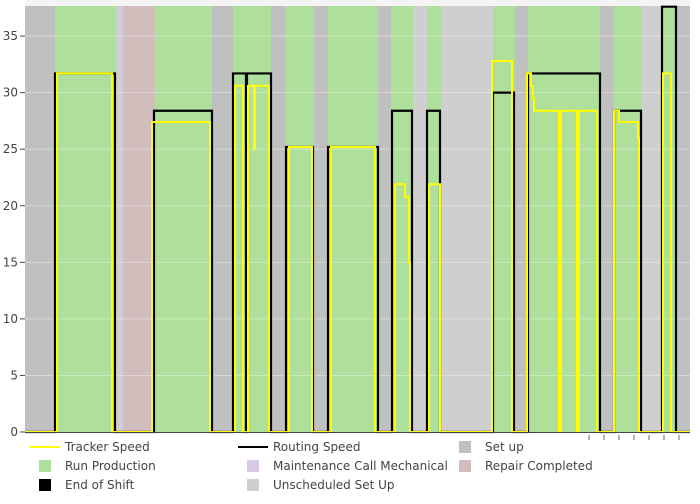 Image resolution: width=700 pixels, height=504 pixels. I want to click on legend-label: Repair Completed, so click(539, 466).